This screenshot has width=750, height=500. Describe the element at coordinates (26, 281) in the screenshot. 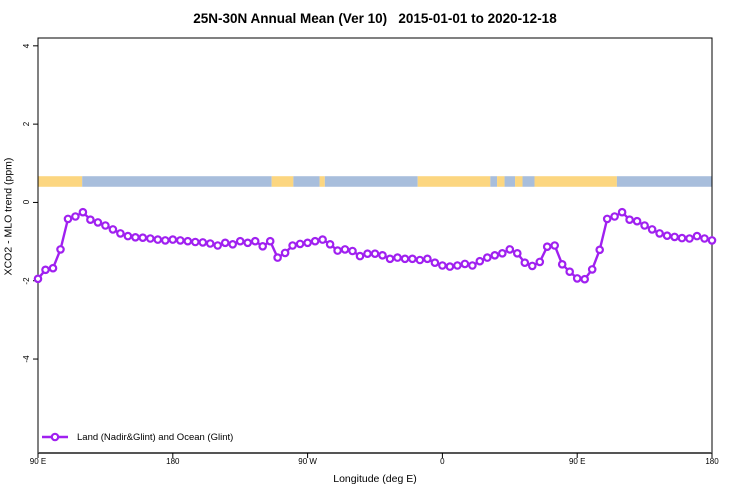

I see `y-tick-label: -2` at that location.